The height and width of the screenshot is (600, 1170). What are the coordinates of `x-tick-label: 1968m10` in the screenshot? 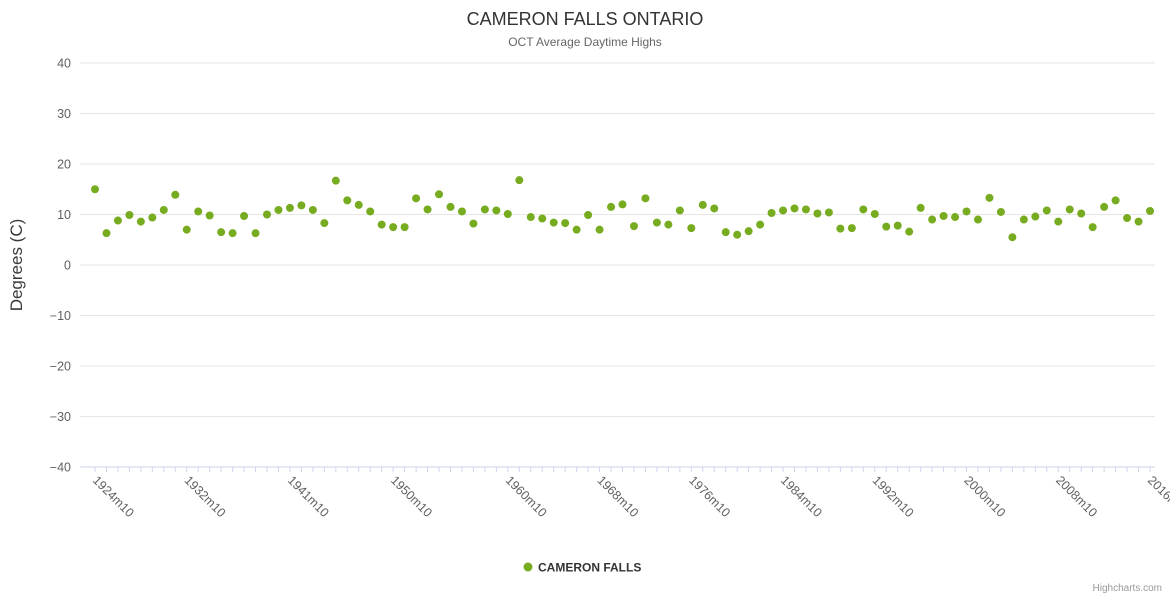 It's located at (617, 496).